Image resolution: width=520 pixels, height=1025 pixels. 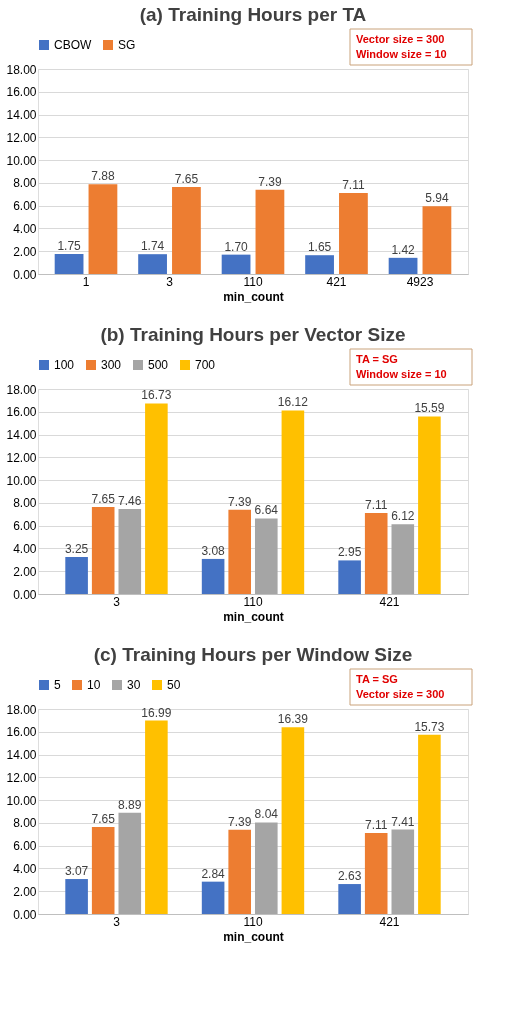 I want to click on data-label: 8.89, so click(x=130, y=804).